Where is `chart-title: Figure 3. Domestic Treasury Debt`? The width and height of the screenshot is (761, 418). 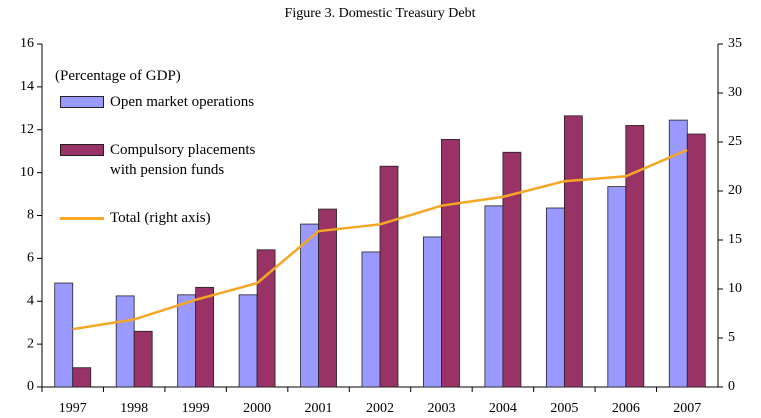
chart-title: Figure 3. Domestic Treasury Debt is located at coordinates (380, 13).